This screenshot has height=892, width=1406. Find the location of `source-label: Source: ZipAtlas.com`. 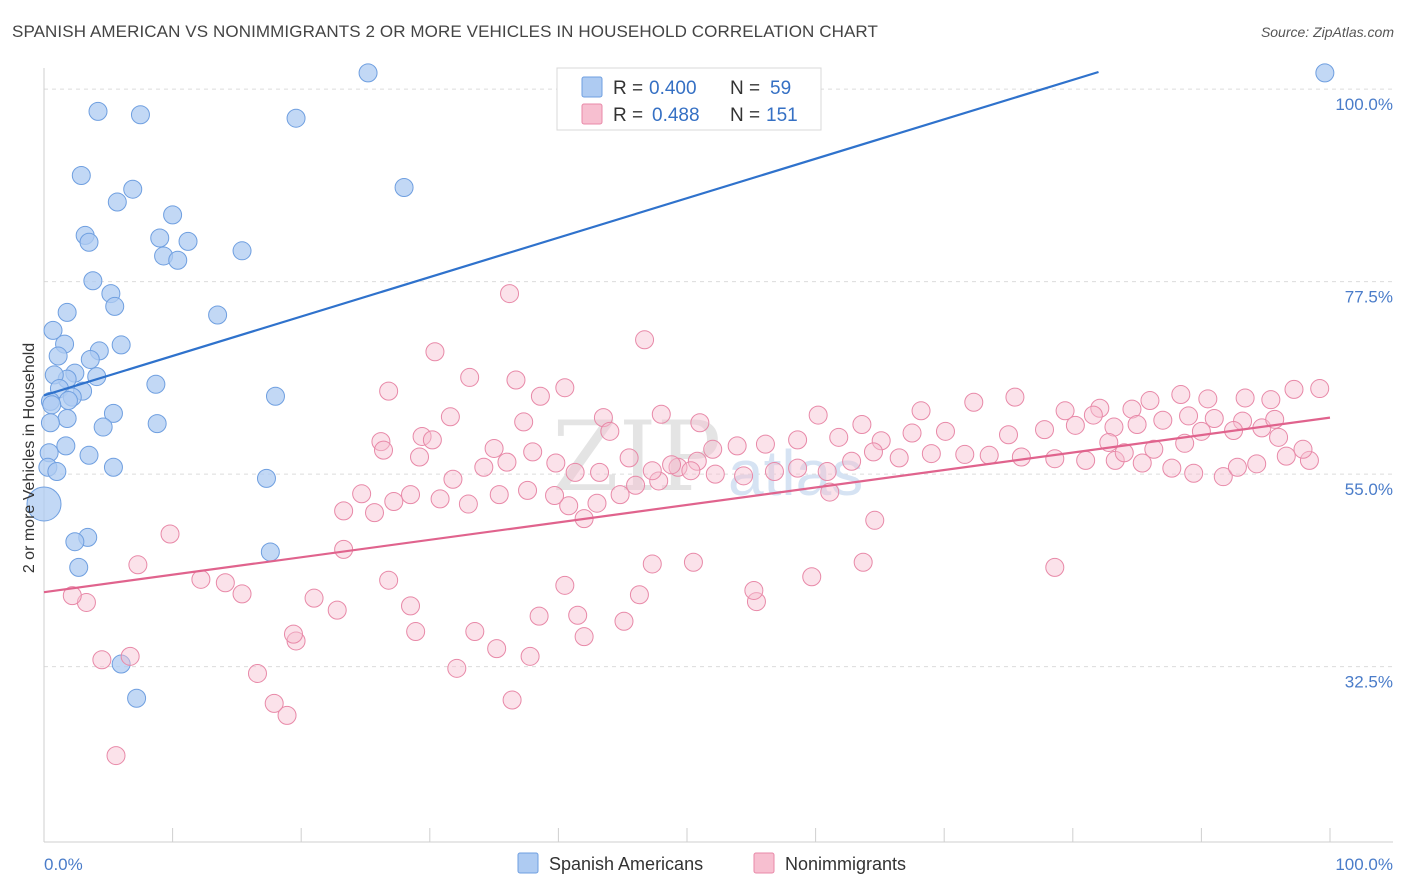

source-label: Source: ZipAtlas.com is located at coordinates (1327, 32).